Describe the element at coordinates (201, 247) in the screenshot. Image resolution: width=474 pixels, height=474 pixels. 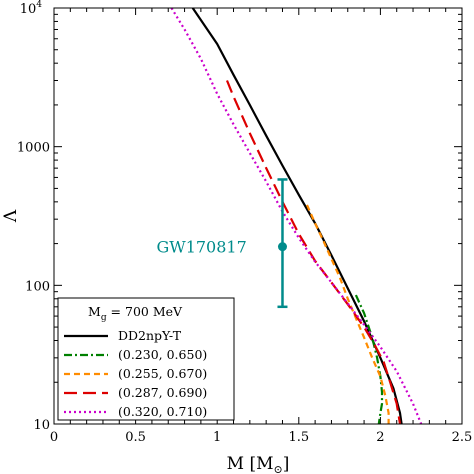
I see `gw170817-label: GW170817` at that location.